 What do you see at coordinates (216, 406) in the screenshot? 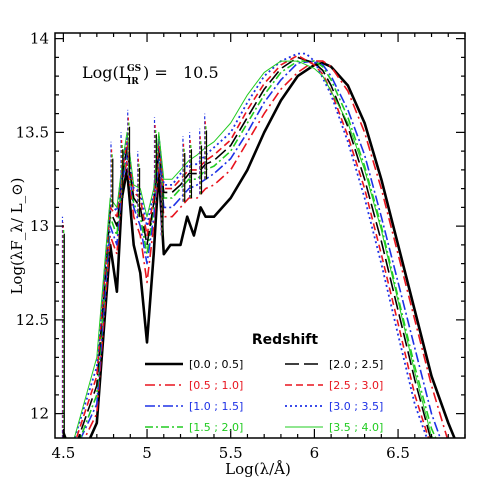
I see `legend-label: [1.0 ; 1.5]` at bounding box center [216, 406].